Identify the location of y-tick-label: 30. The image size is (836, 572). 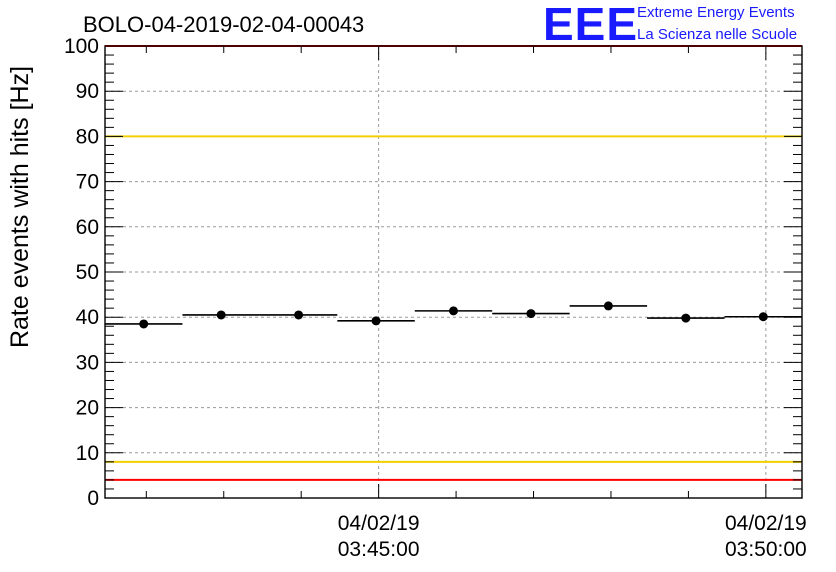
(87, 362).